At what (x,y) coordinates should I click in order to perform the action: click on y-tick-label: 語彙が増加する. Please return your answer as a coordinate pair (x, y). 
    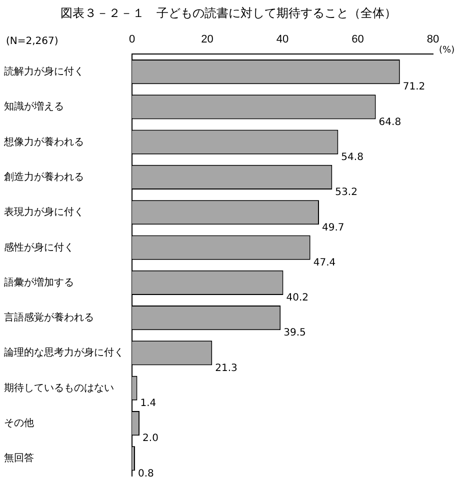
    Looking at the image, I should click on (39, 282).